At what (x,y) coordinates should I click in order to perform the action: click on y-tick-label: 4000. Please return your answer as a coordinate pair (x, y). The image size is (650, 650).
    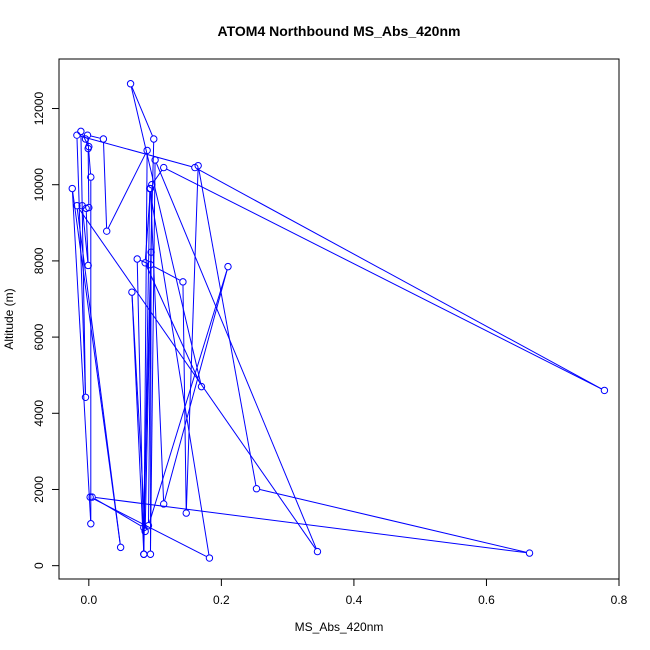
    Looking at the image, I should click on (39, 413).